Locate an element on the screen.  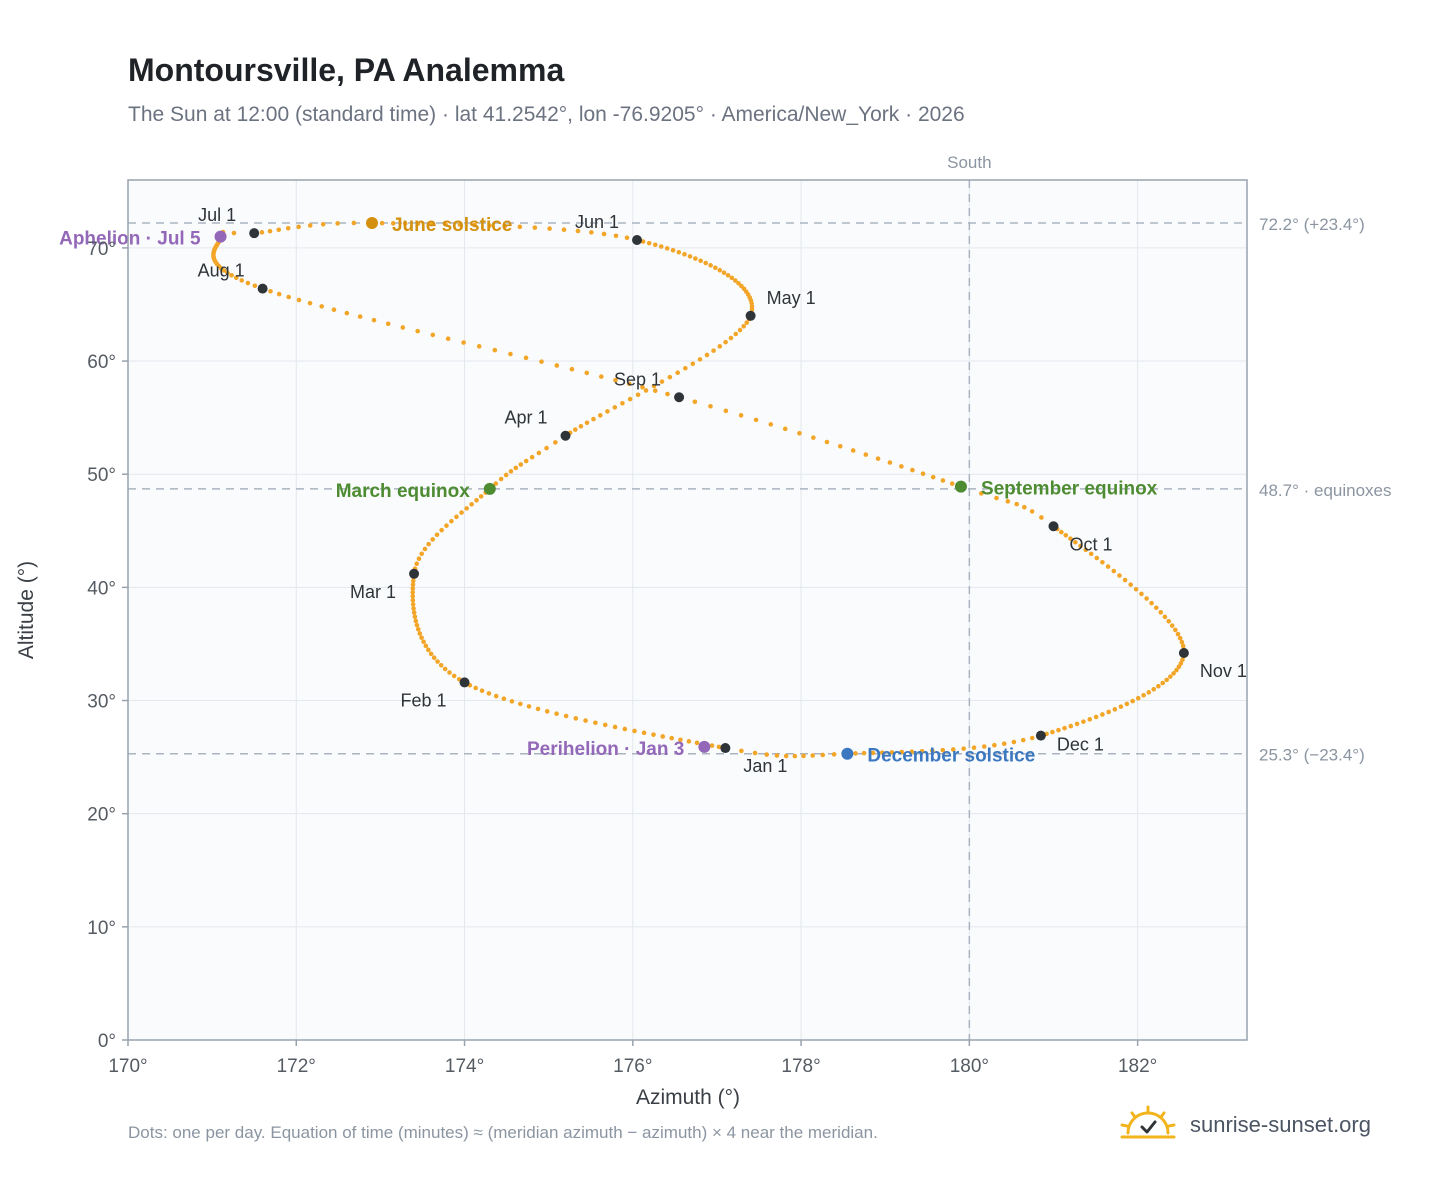
event-label: Aphelion · Jul 5 is located at coordinates (130, 239).